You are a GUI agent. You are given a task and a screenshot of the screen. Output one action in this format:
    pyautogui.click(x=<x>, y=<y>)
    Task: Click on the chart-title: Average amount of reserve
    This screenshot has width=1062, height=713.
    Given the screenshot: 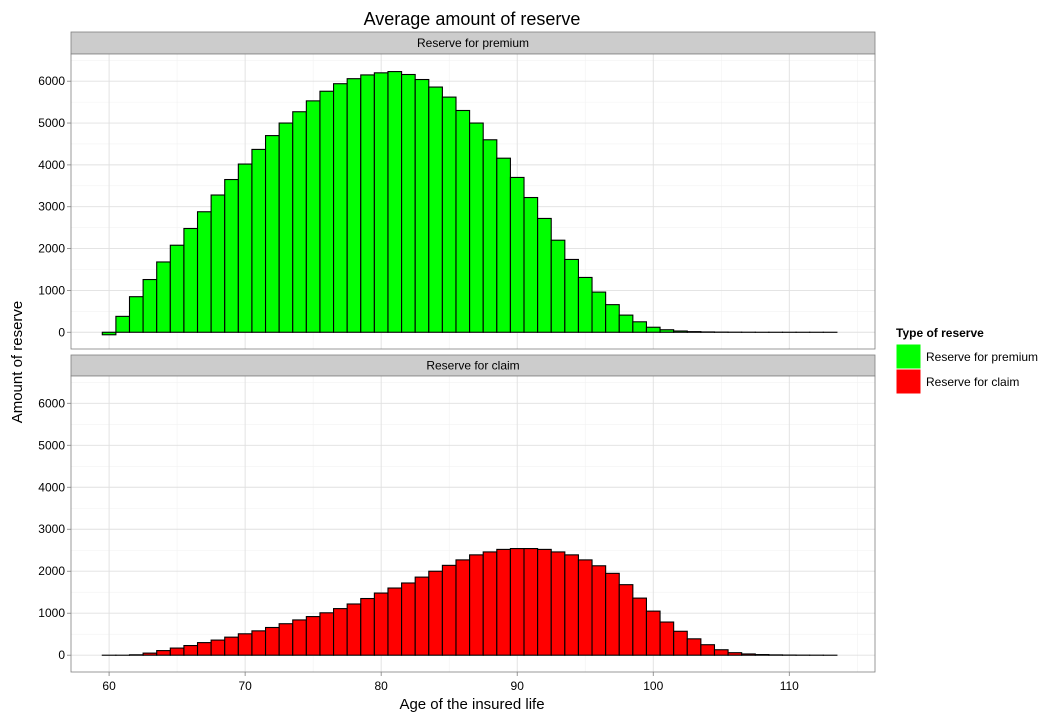 What is the action you would take?
    pyautogui.click(x=472, y=19)
    